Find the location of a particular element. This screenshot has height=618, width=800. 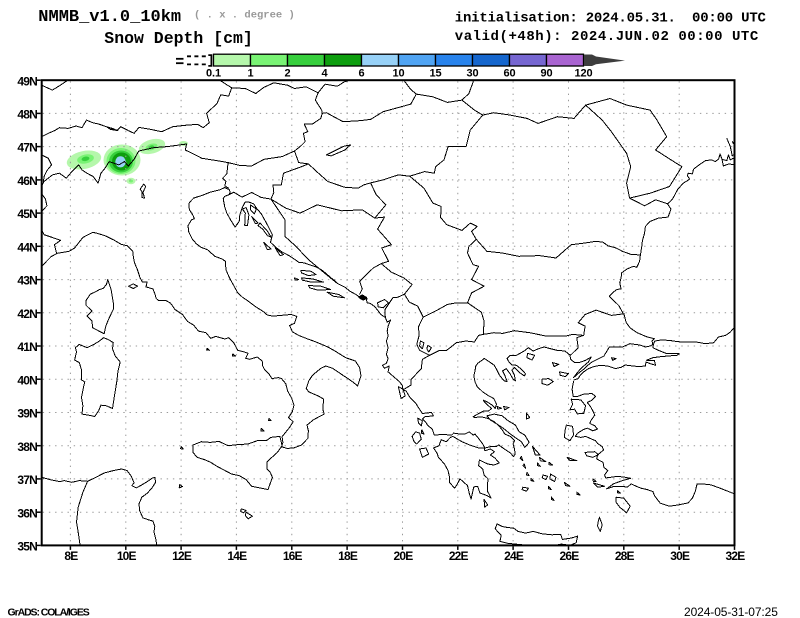

svg-text: 10 is located at coordinates (398, 74).